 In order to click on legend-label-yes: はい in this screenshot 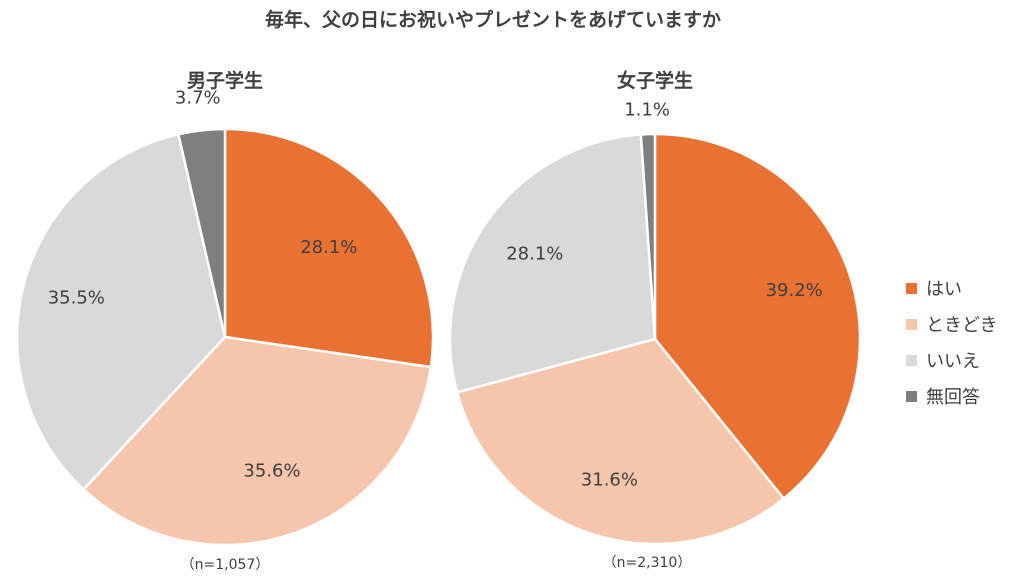, I will do `click(944, 289)`.